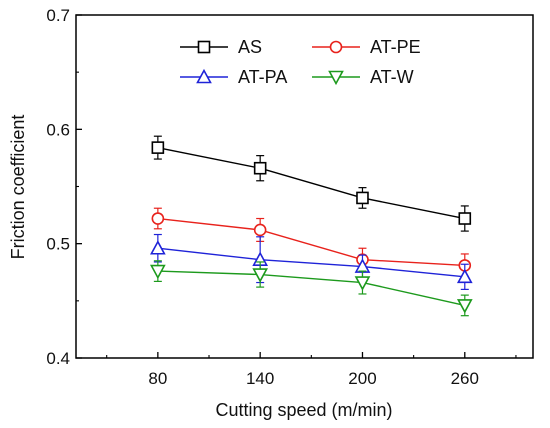 This screenshot has width=550, height=428. I want to click on y-tick-label: 0.4, so click(58, 358).